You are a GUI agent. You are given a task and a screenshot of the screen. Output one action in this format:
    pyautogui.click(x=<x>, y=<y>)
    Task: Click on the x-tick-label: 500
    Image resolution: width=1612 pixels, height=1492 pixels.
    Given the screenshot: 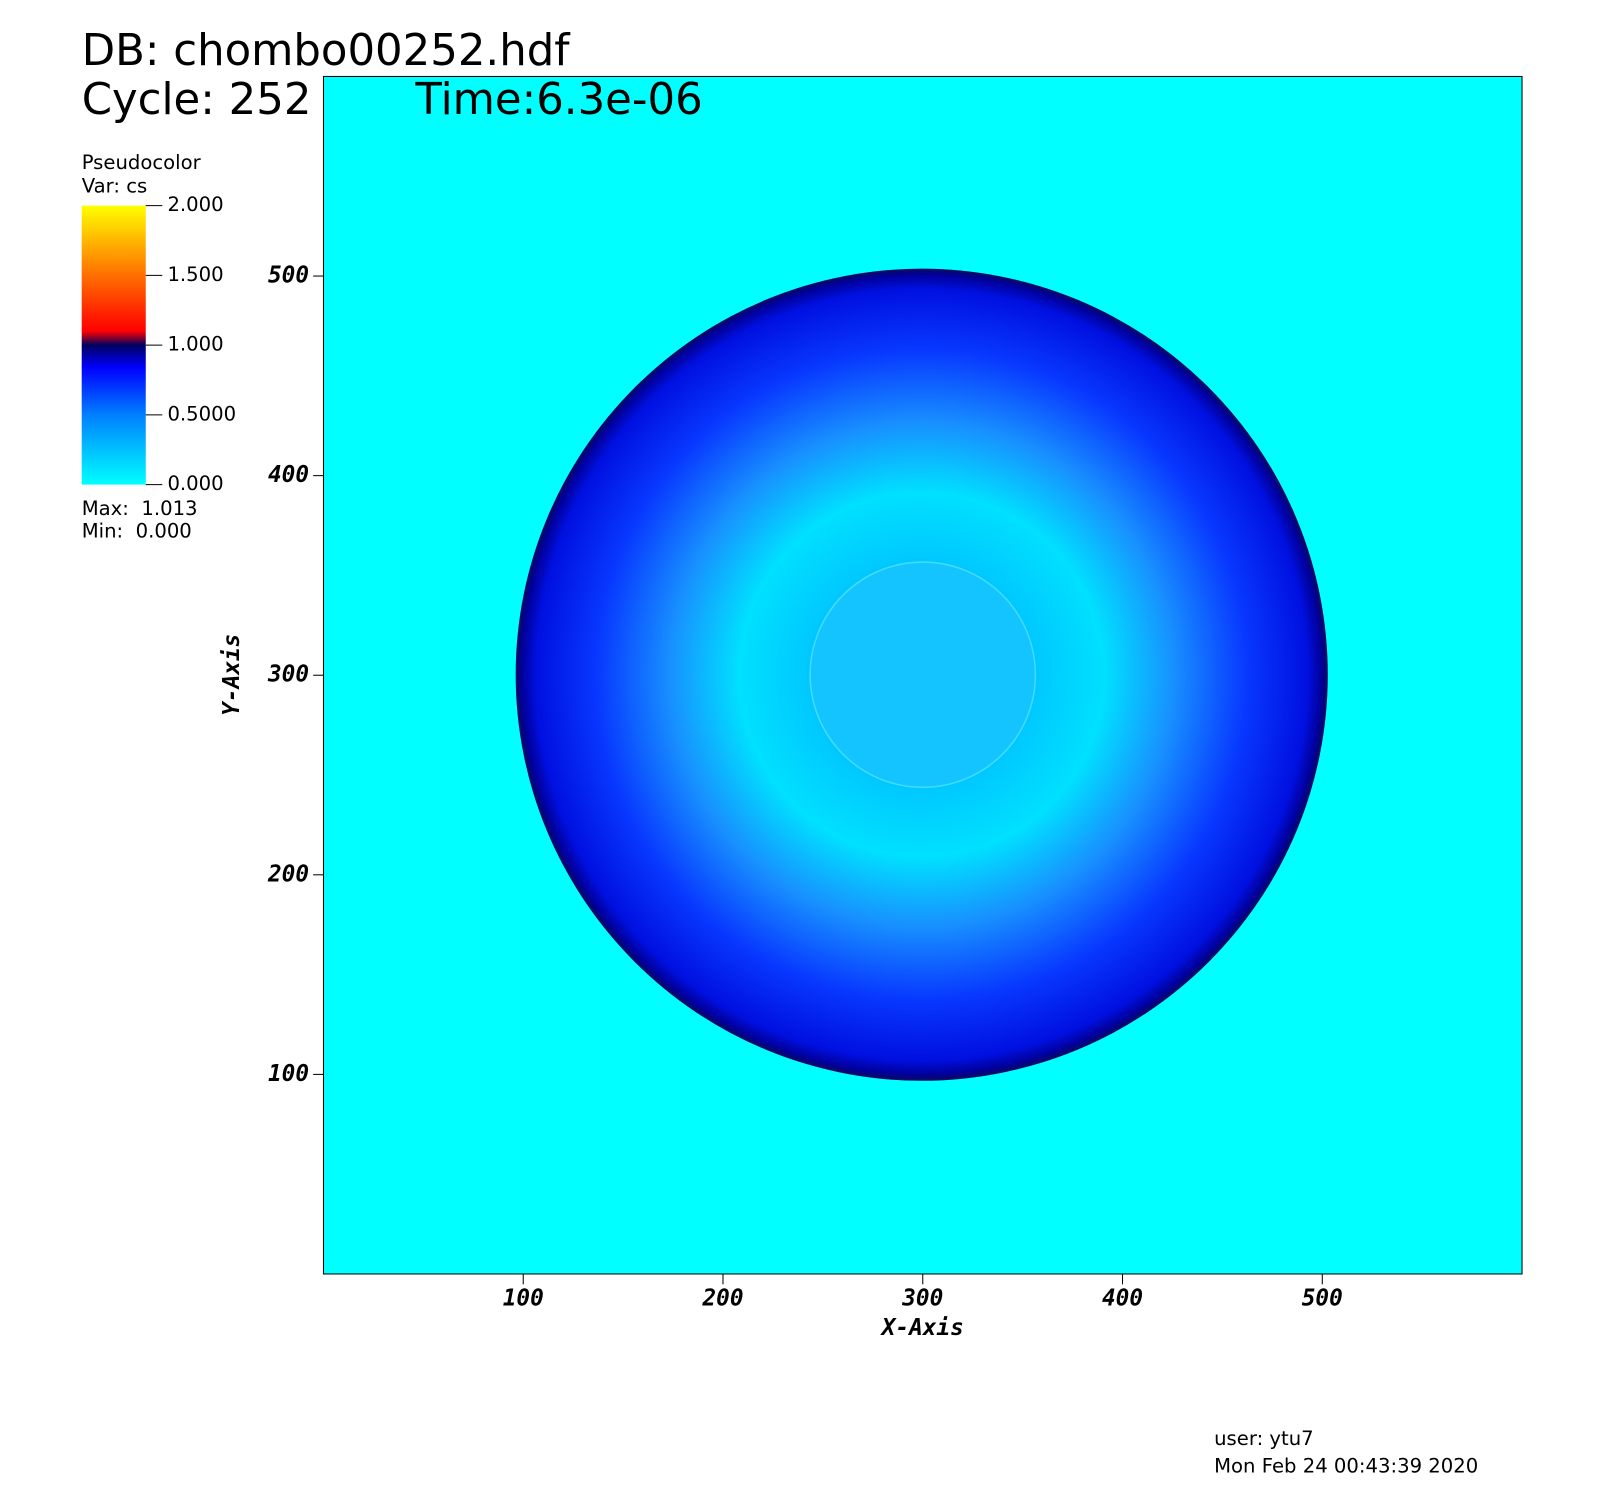 What is the action you would take?
    pyautogui.click(x=1322, y=1298)
    